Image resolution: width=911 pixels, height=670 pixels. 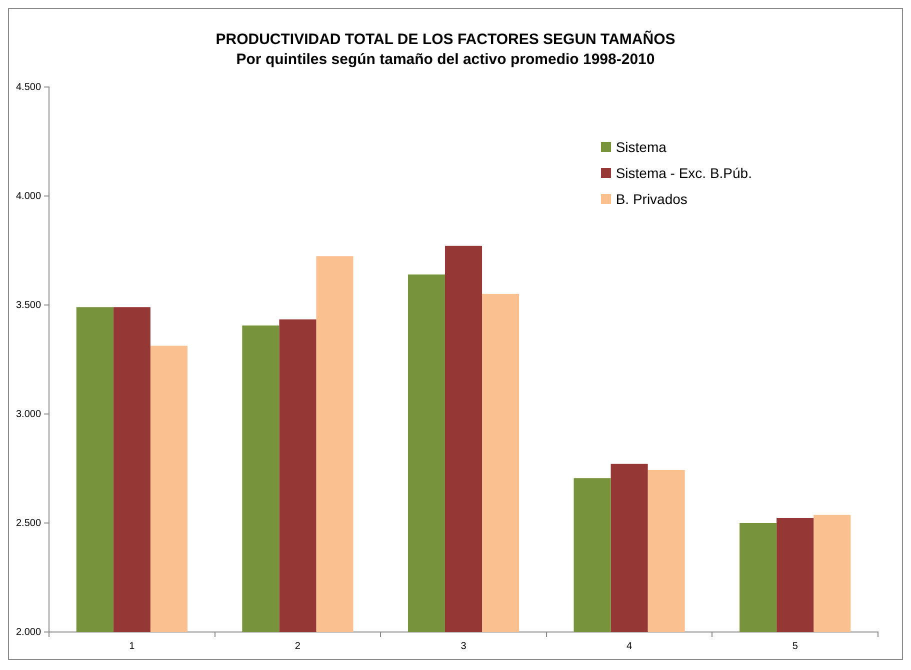 I want to click on legend-label: Sistema, so click(x=641, y=147).